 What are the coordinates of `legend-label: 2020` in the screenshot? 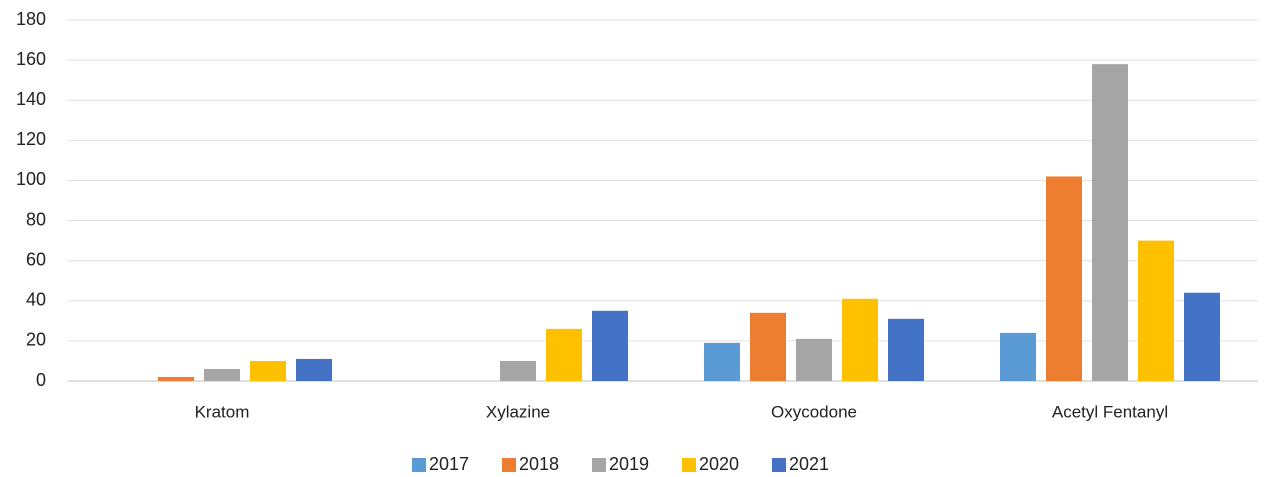 It's located at (719, 464).